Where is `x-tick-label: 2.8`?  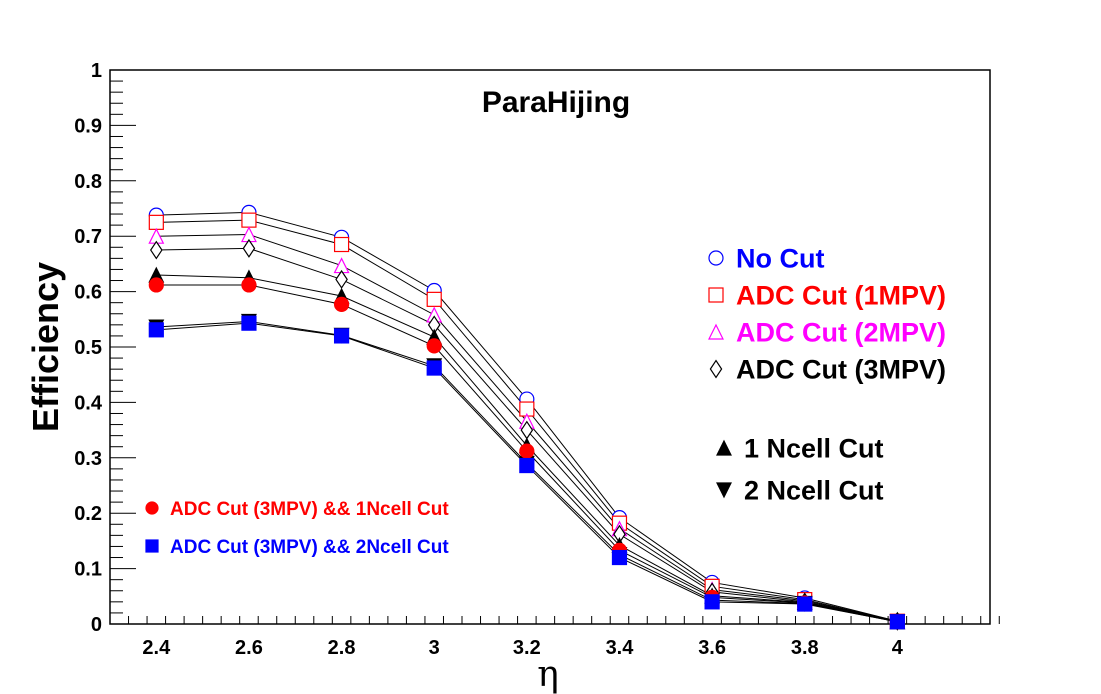 x-tick-label: 2.8 is located at coordinates (342, 648).